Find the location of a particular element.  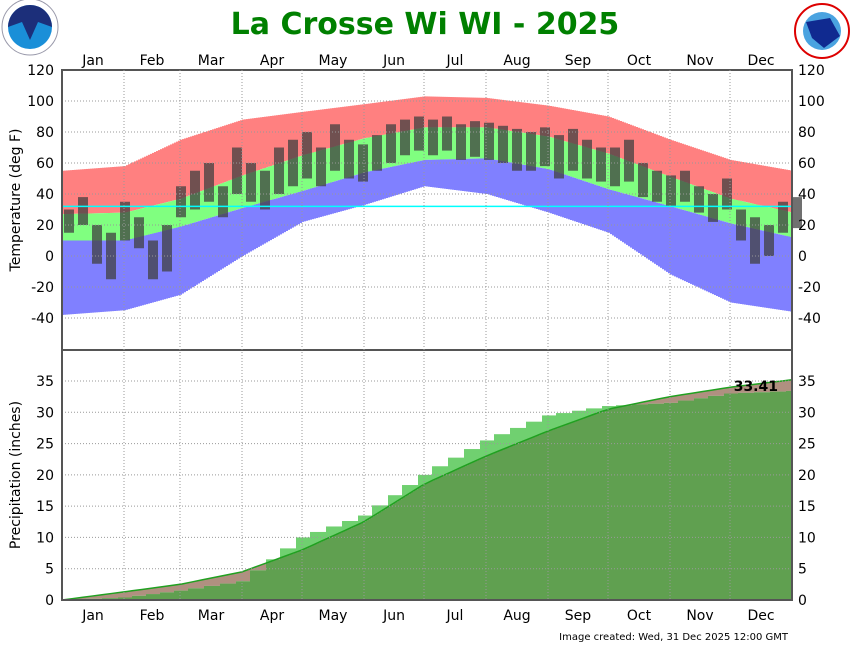

month-label-bottom: Feb is located at coordinates (152, 616).